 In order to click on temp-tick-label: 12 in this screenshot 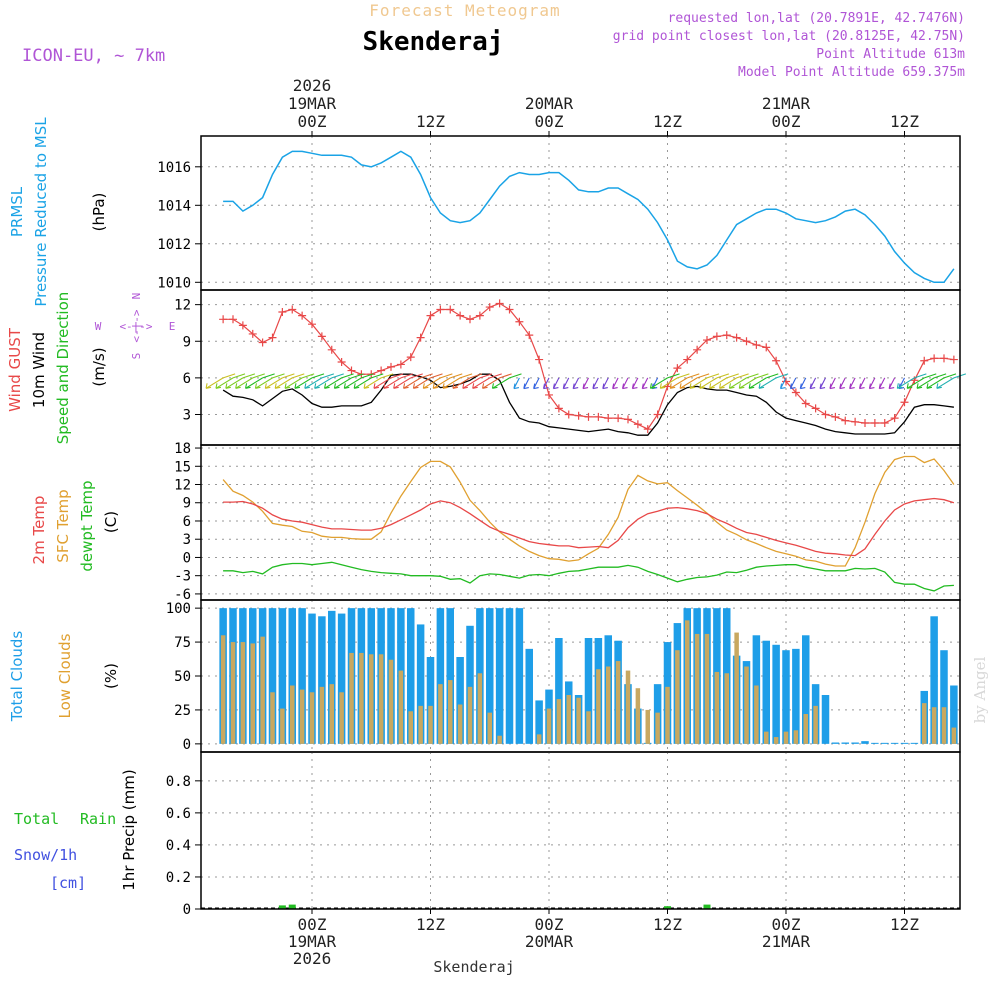, I will do `click(182, 486)`.